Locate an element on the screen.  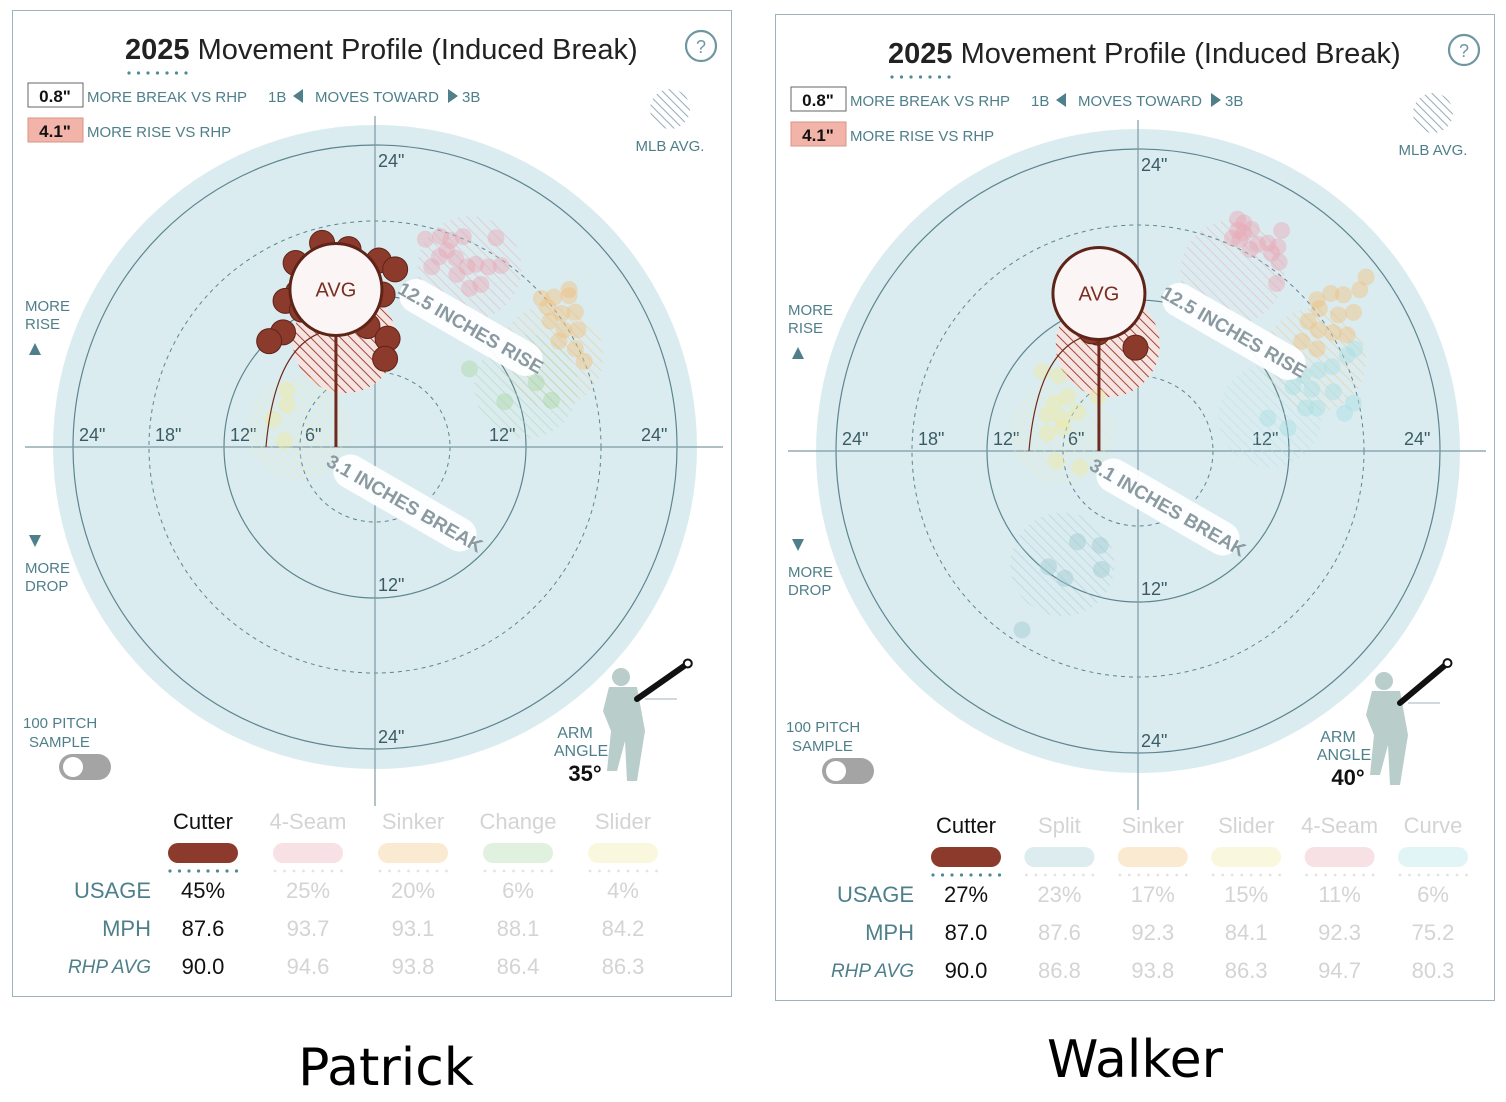
pitch-swatch-split is located at coordinates (1059, 857).